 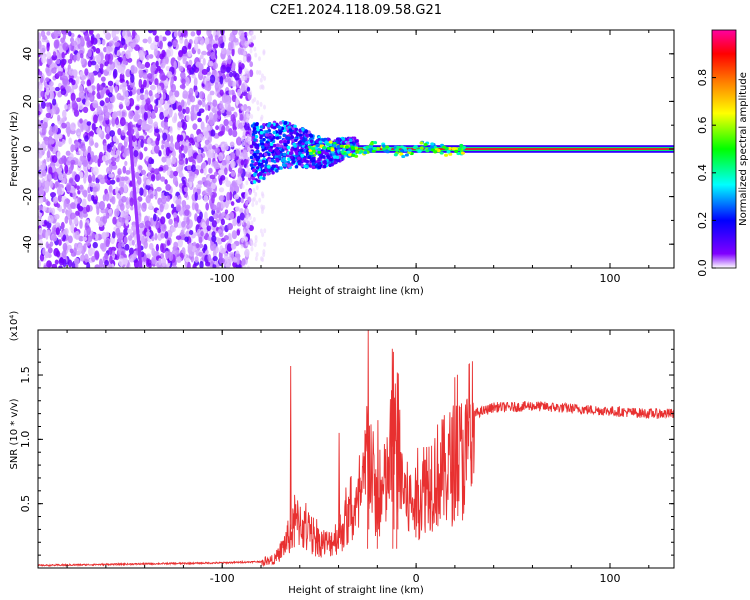 I want to click on x-tick-label: 0, so click(x=416, y=278).